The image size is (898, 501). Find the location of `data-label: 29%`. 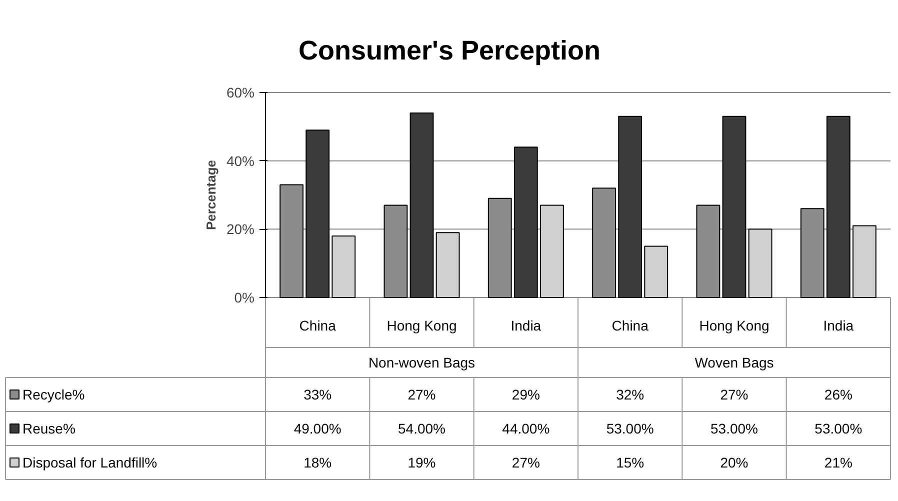

data-label: 29% is located at coordinates (526, 394).